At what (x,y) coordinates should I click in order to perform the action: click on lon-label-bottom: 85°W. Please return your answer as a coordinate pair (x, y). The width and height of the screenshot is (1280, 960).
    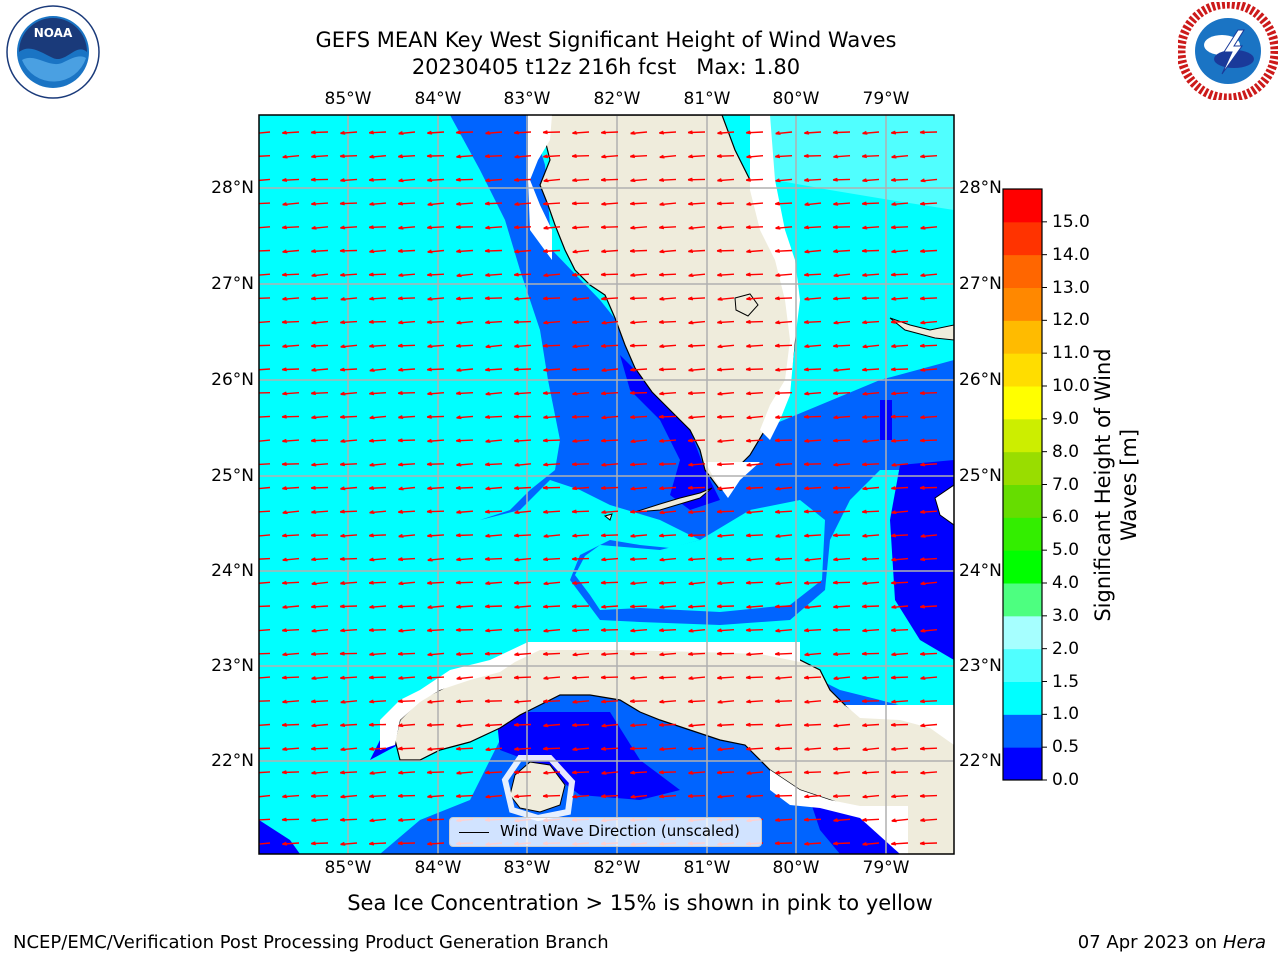
    Looking at the image, I should click on (348, 868).